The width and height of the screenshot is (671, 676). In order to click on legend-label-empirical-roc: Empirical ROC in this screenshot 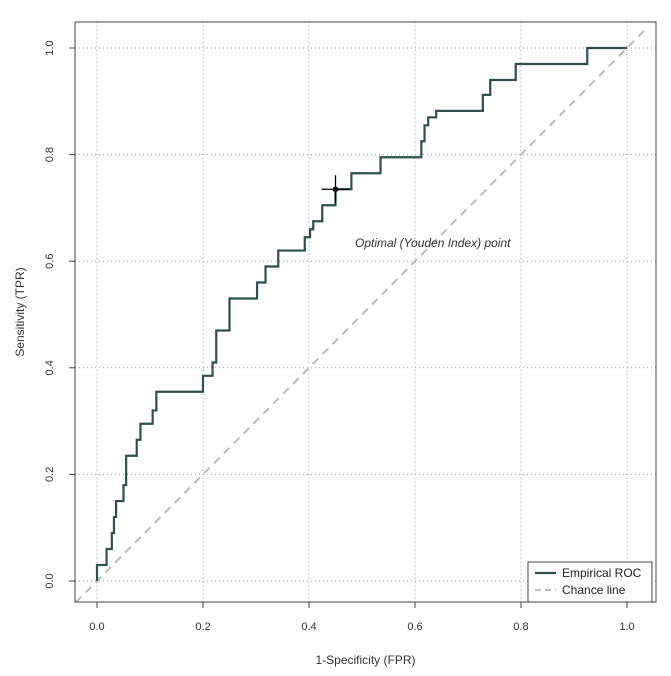, I will do `click(602, 573)`.